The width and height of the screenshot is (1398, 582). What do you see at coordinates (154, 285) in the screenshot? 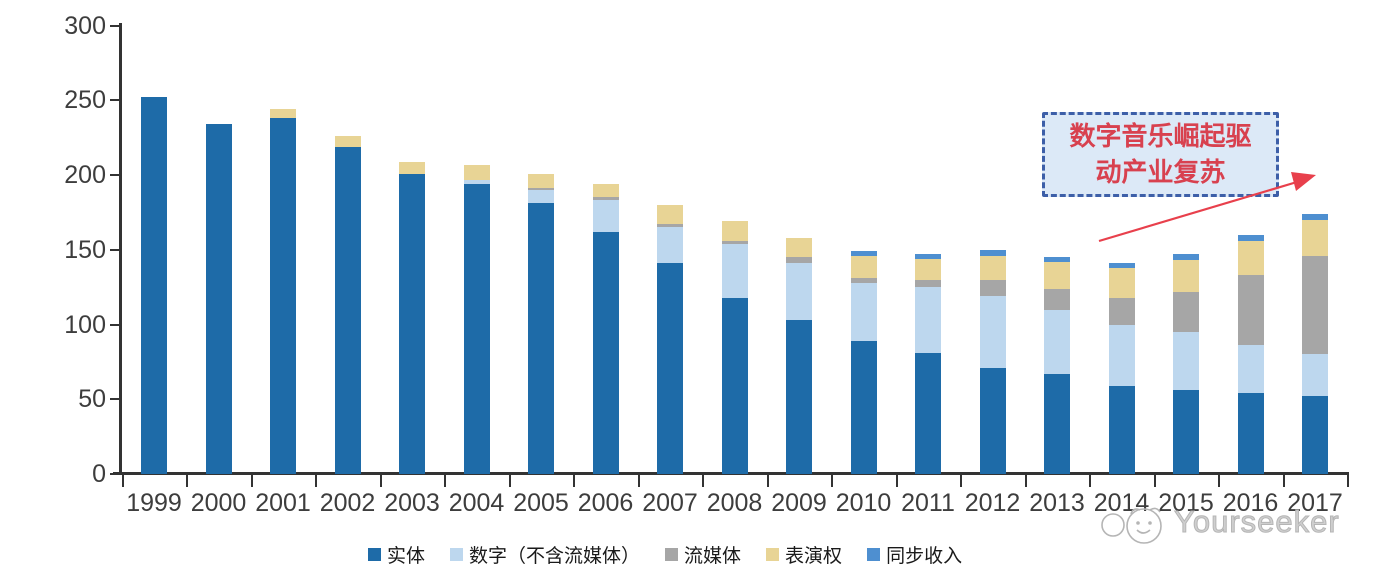
I see `bar-segment-1999-physical` at bounding box center [154, 285].